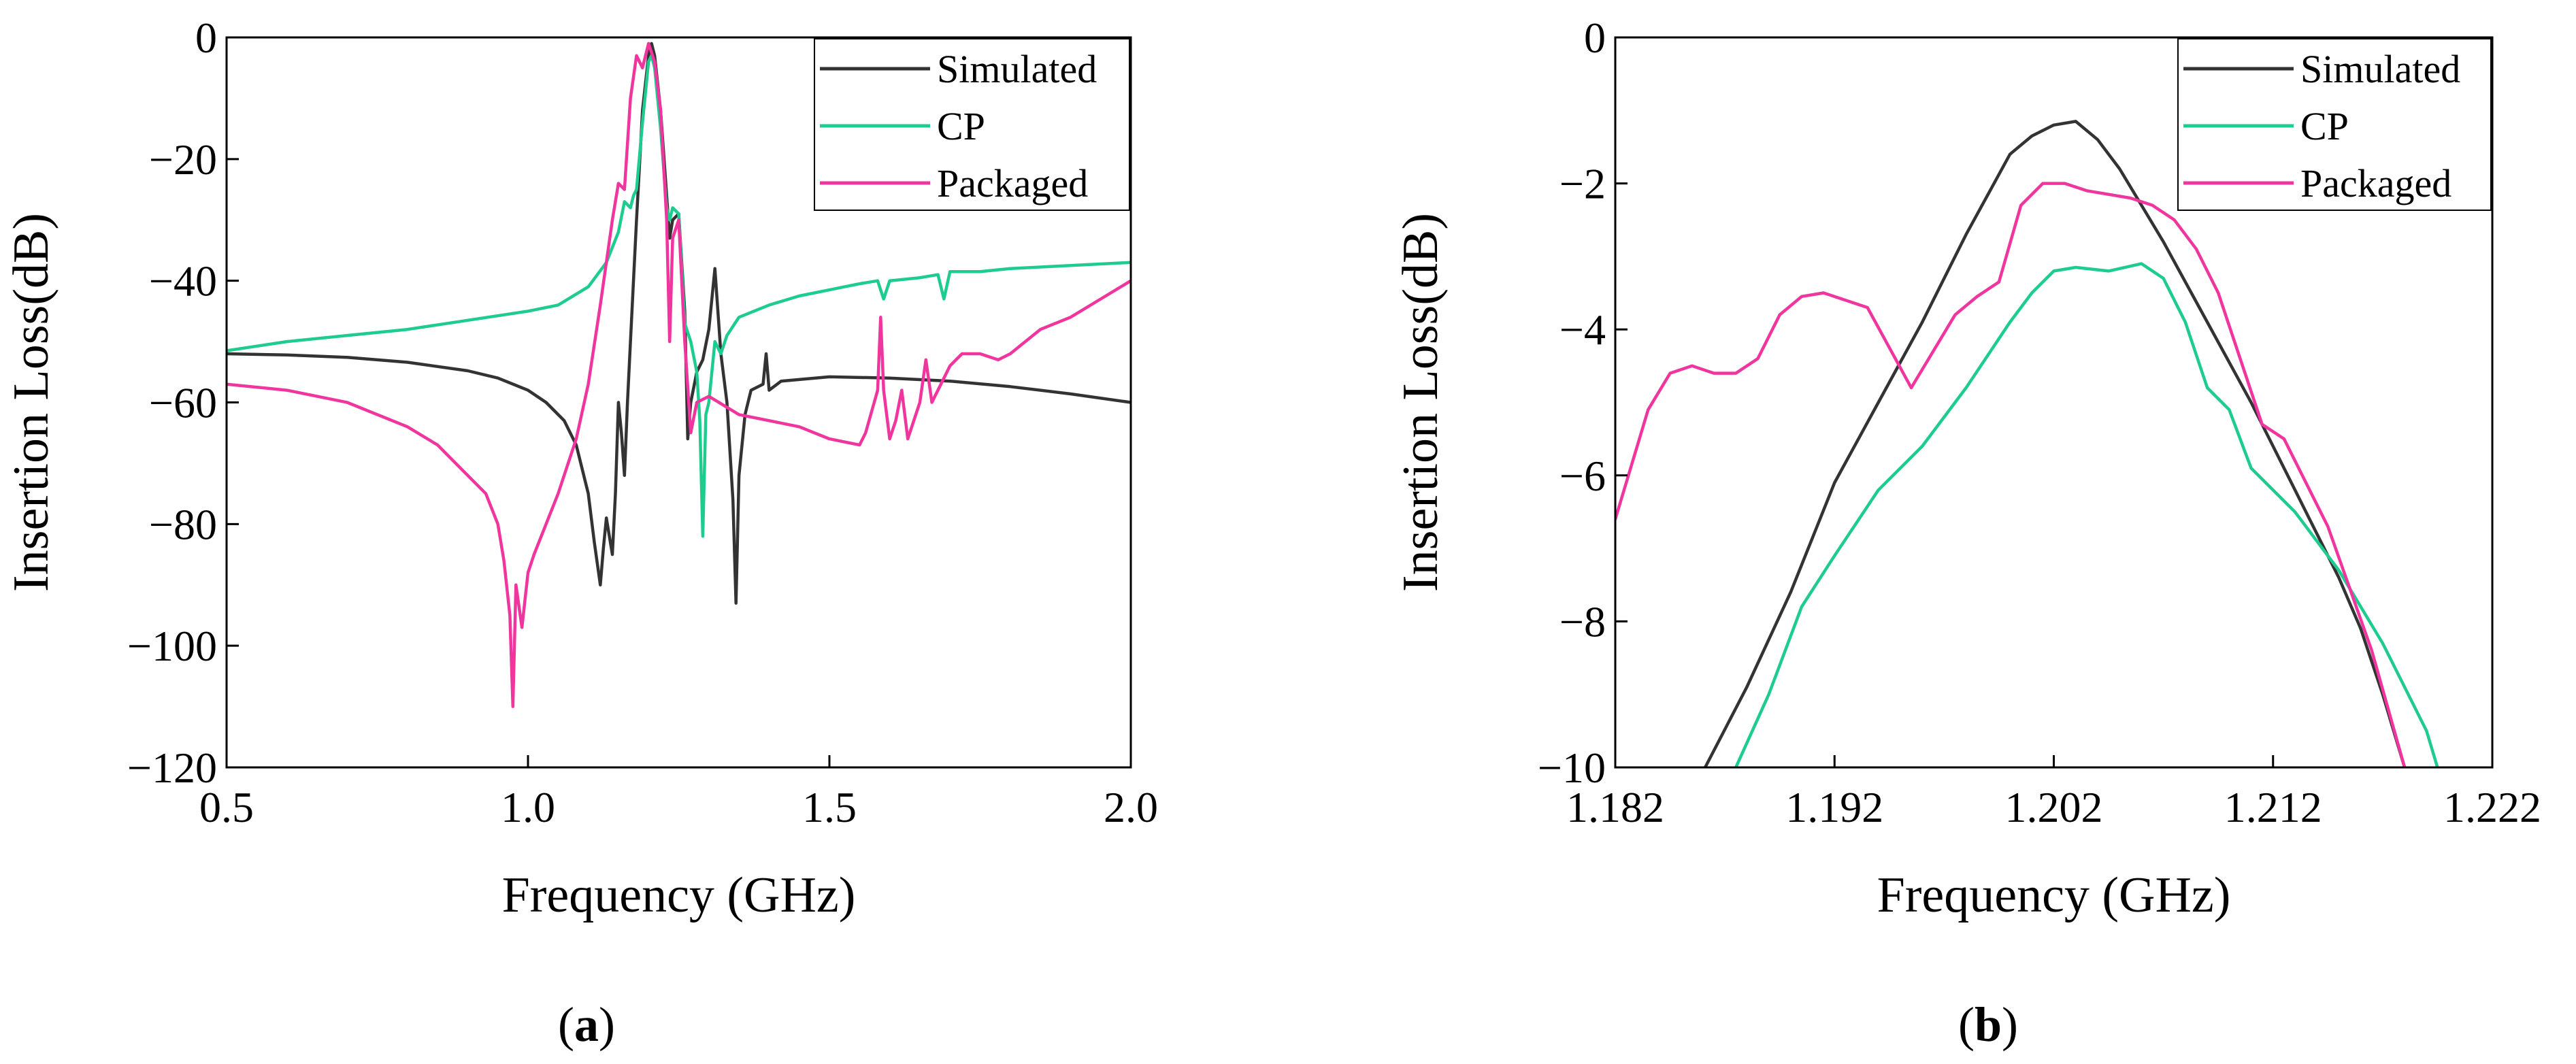 The width and height of the screenshot is (2576, 1064). Describe the element at coordinates (183, 524) in the screenshot. I see `y-tick-label: −80` at that location.